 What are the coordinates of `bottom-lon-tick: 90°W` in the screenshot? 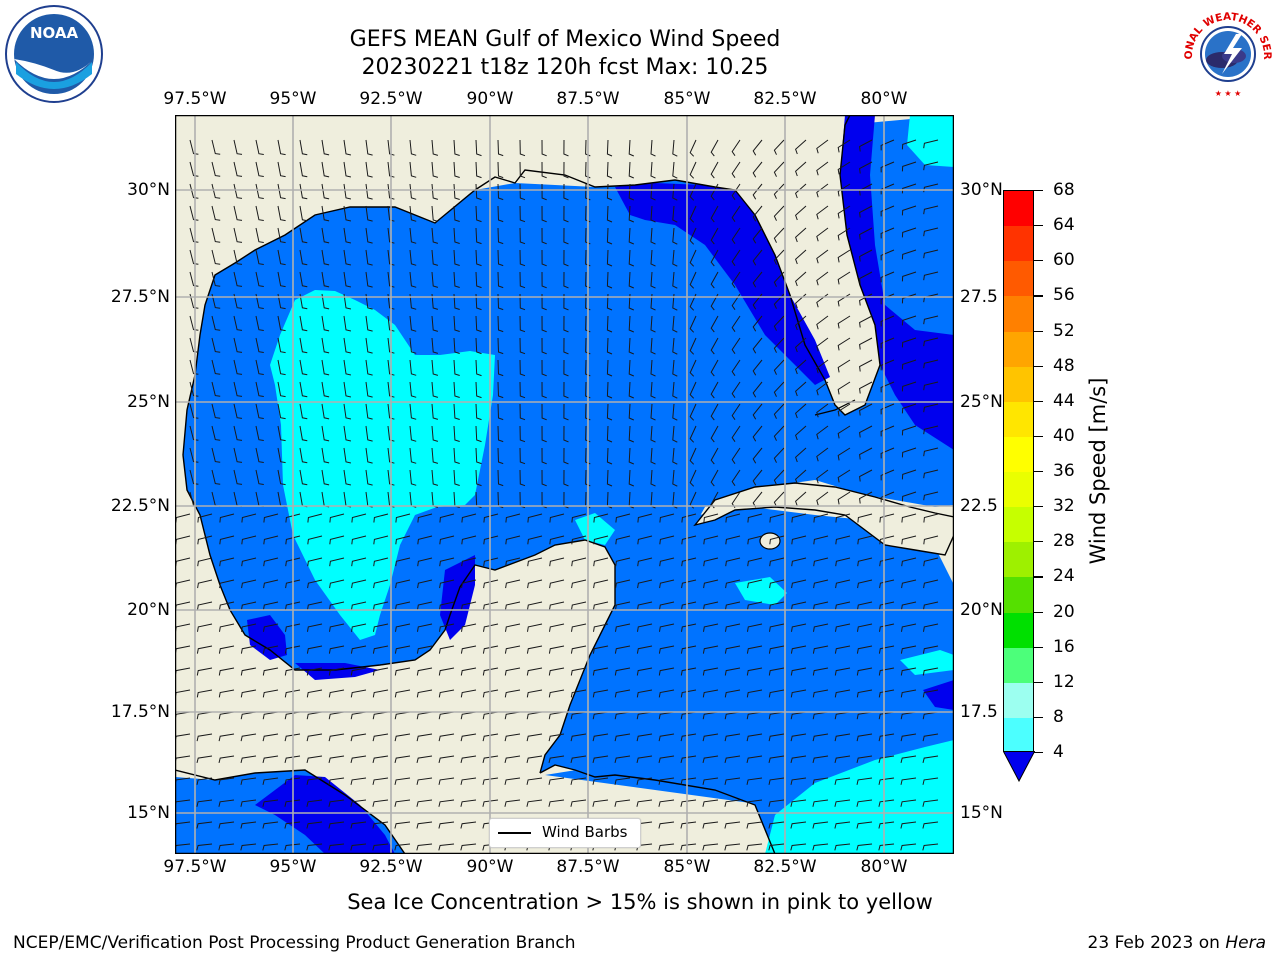 It's located at (490, 867).